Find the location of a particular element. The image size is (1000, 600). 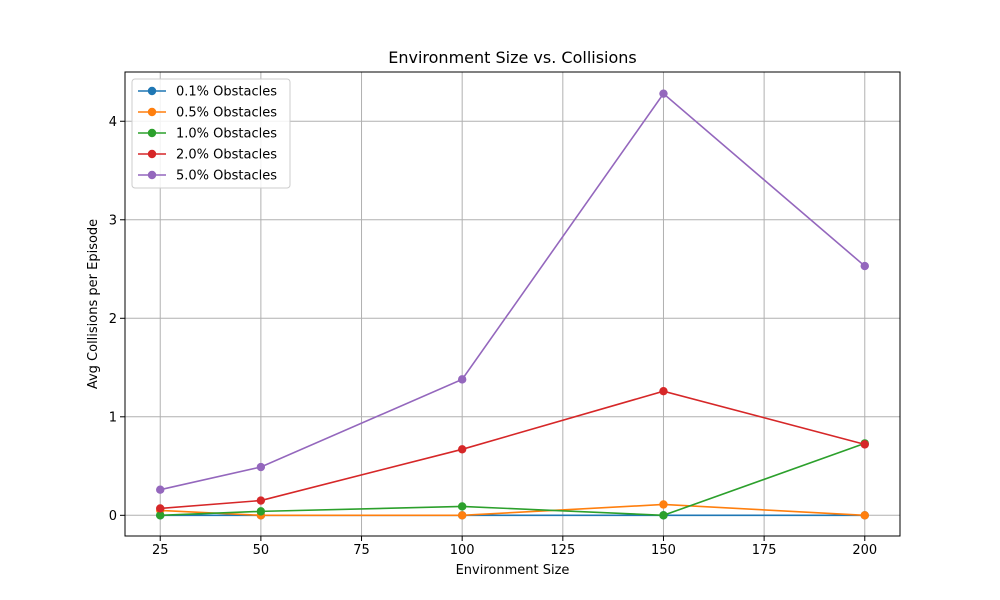

x-axis: 25 50 75 100 125 150 175 200 is located at coordinates (514, 547).